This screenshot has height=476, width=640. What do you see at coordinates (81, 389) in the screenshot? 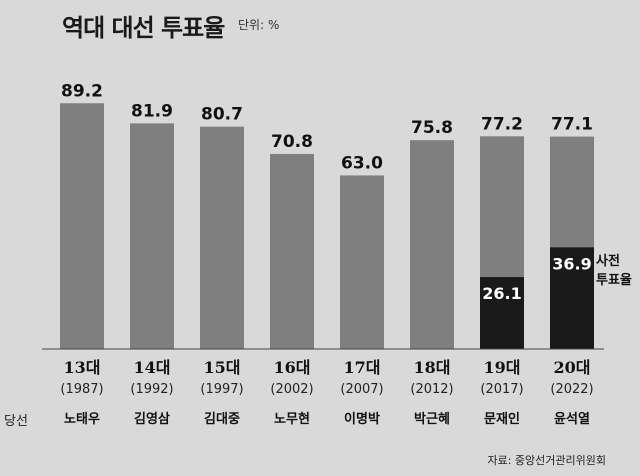
I see `x-tick-year-label: (1987)` at bounding box center [81, 389].